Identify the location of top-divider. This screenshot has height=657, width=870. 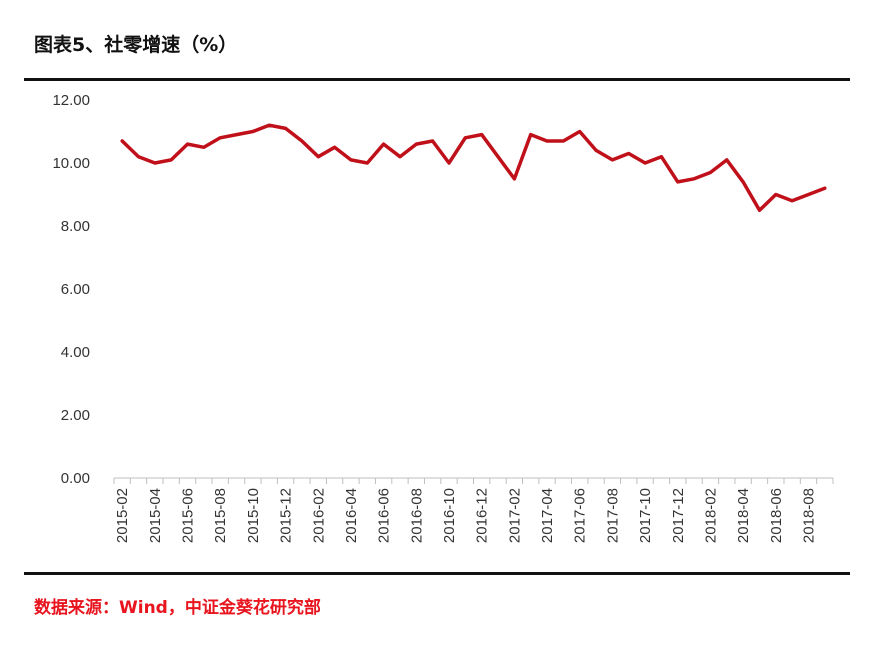
(437, 79).